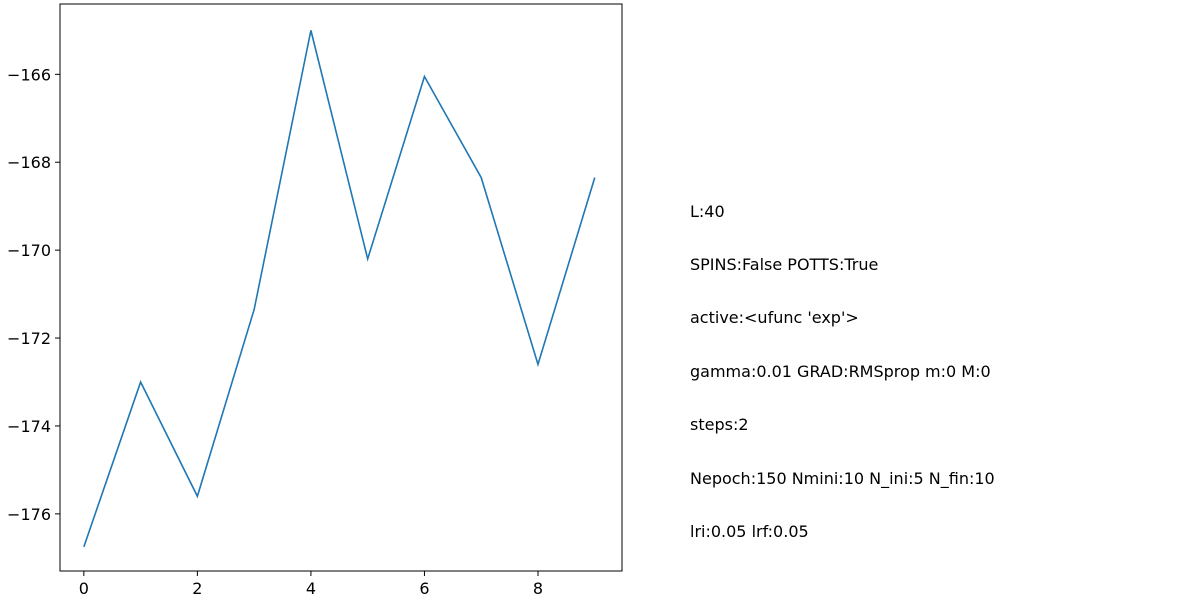 This screenshot has height=600, width=1200. Describe the element at coordinates (29, 250) in the screenshot. I see `y-tick-label: −170` at that location.